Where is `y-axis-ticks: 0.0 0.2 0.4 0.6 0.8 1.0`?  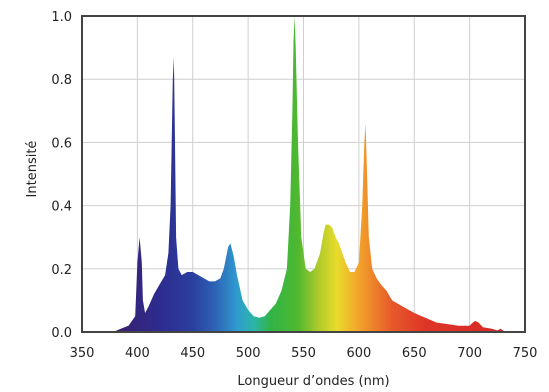
y-axis-ticks: 0.0 0.2 0.4 0.6 0.8 1.0 is located at coordinates (61, 175).